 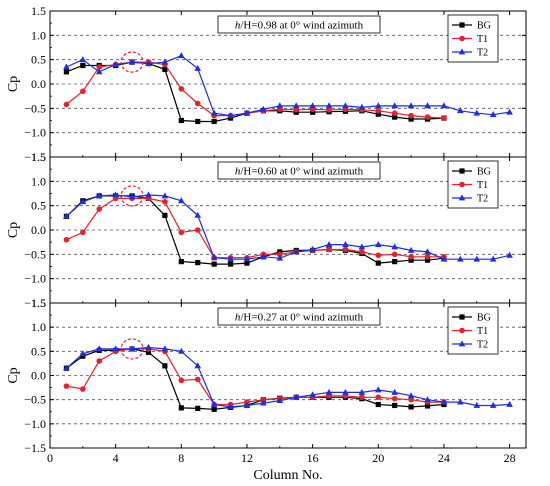 What do you see at coordinates (38, 206) in the screenshot?
I see `y-tick-label: 0.5` at bounding box center [38, 206].